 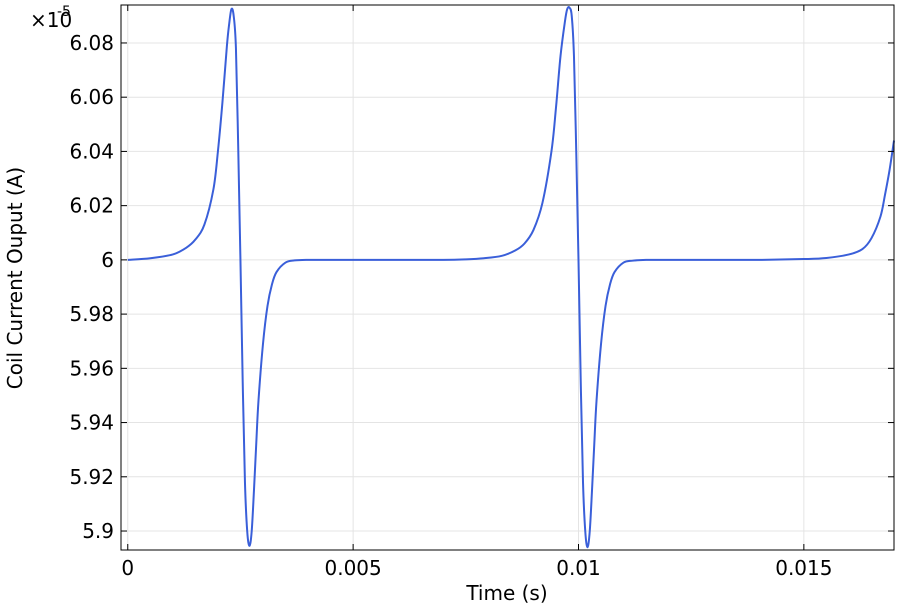 What do you see at coordinates (64, 12) in the screenshot?
I see `y-multiplier-exponent: -5` at bounding box center [64, 12].